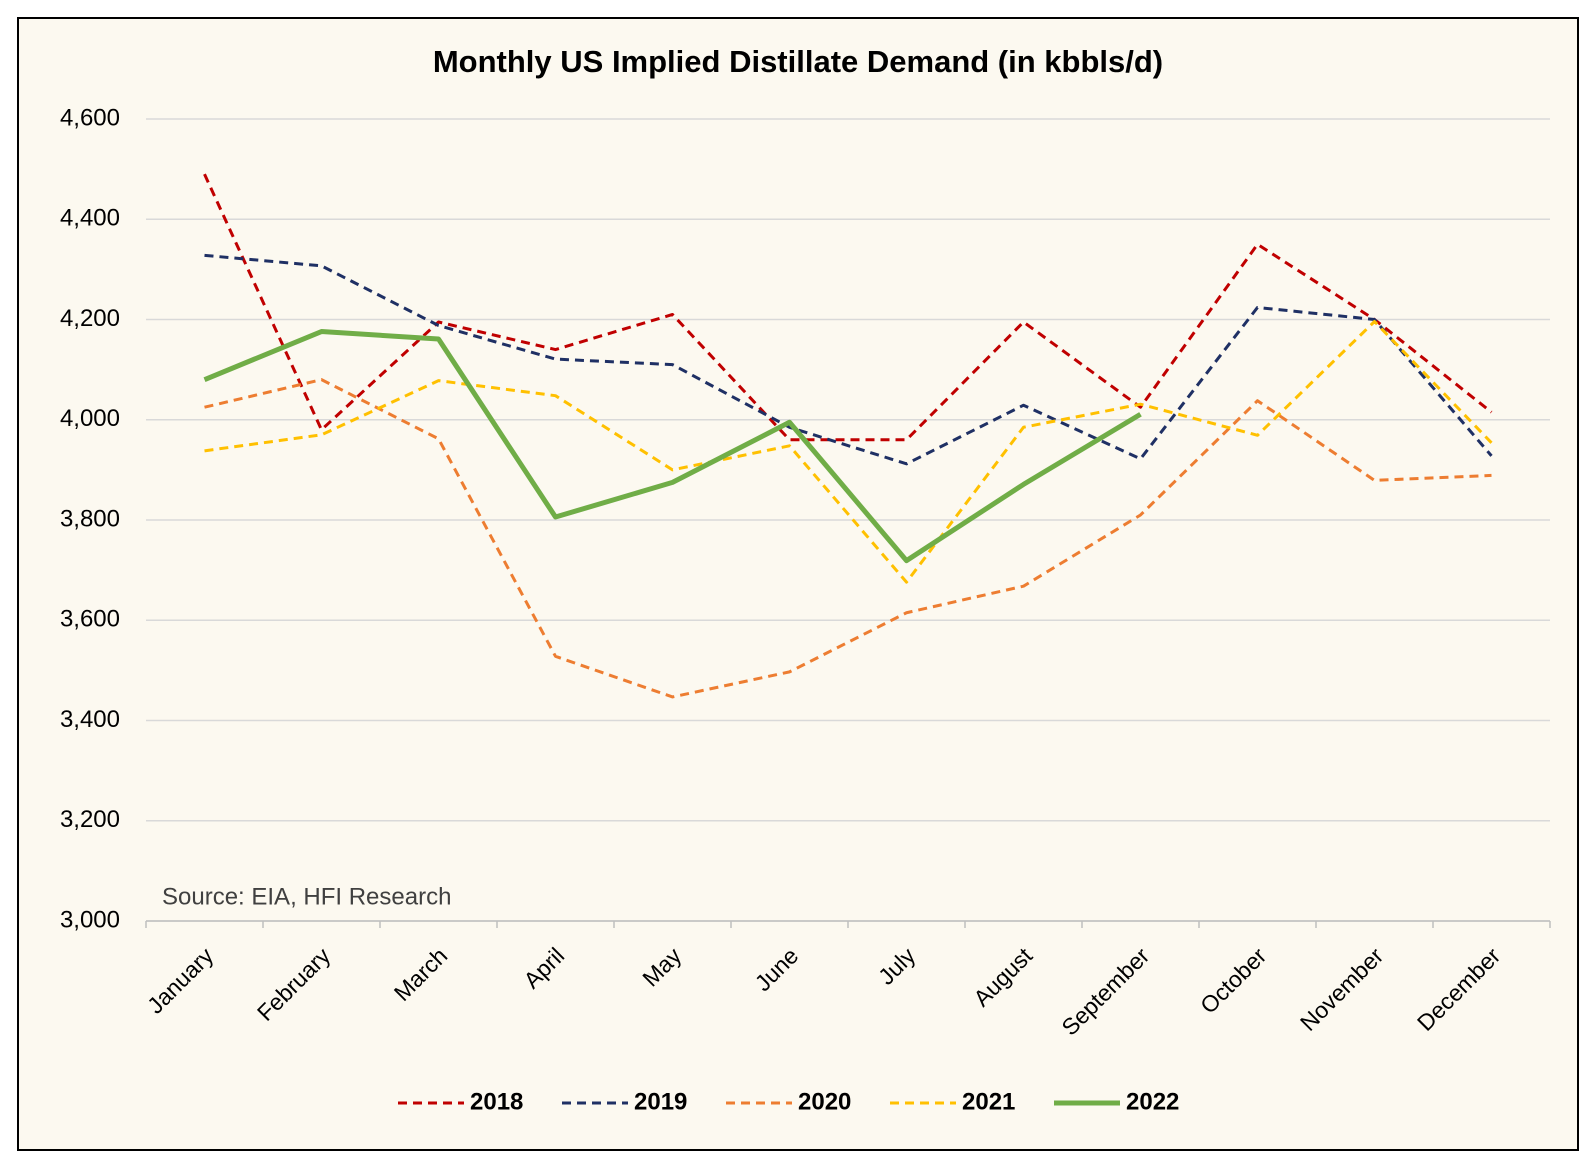  What do you see at coordinates (660, 1101) in the screenshot?
I see `legend-label: 2019` at bounding box center [660, 1101].